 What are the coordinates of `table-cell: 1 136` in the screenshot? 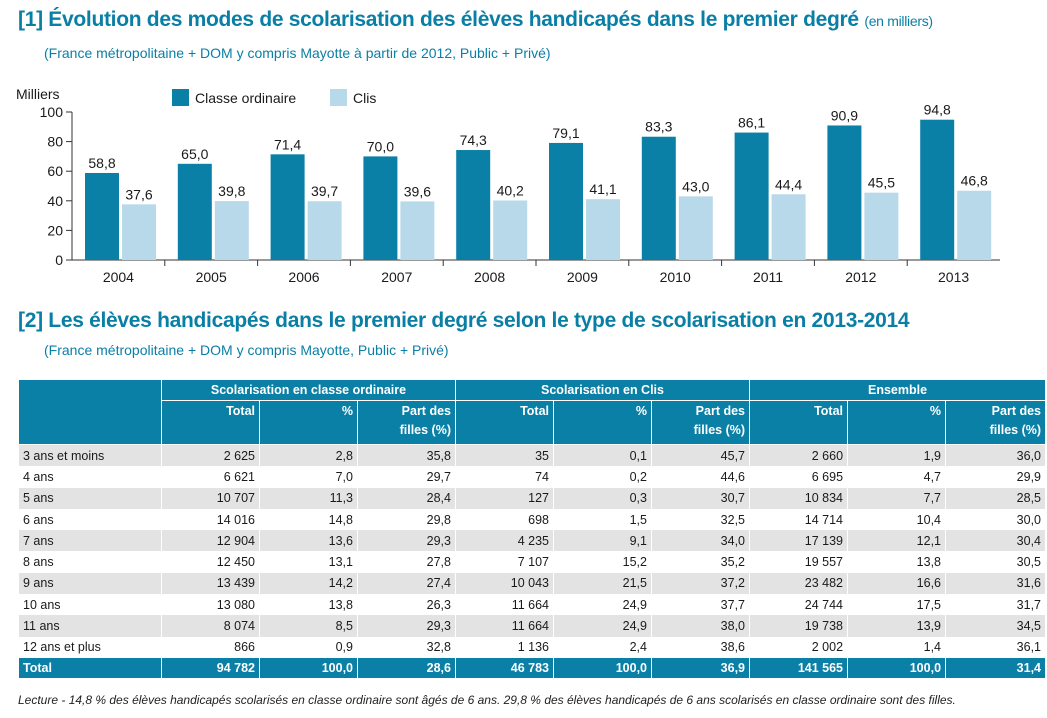 It's located at (504, 647).